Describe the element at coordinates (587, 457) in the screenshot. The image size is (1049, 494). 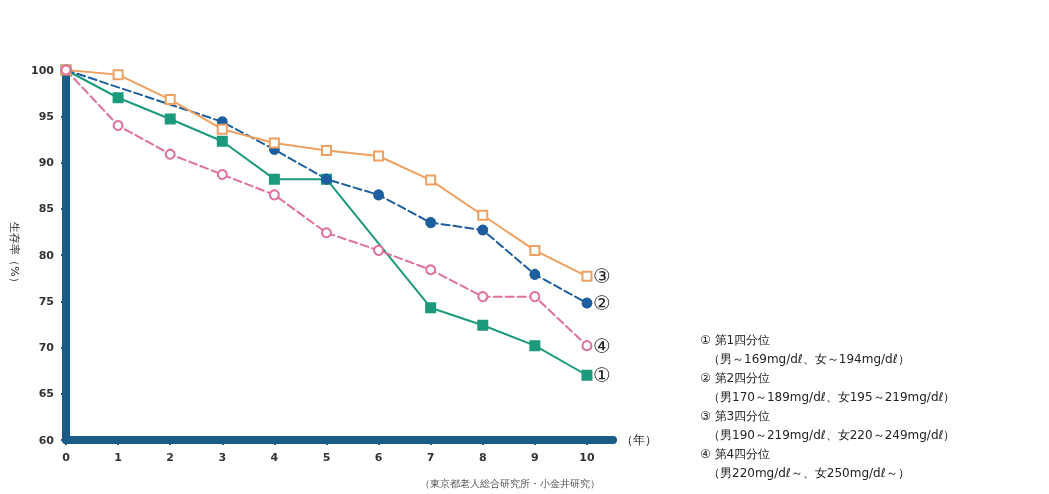
I see `x-tick-label: 10` at that location.